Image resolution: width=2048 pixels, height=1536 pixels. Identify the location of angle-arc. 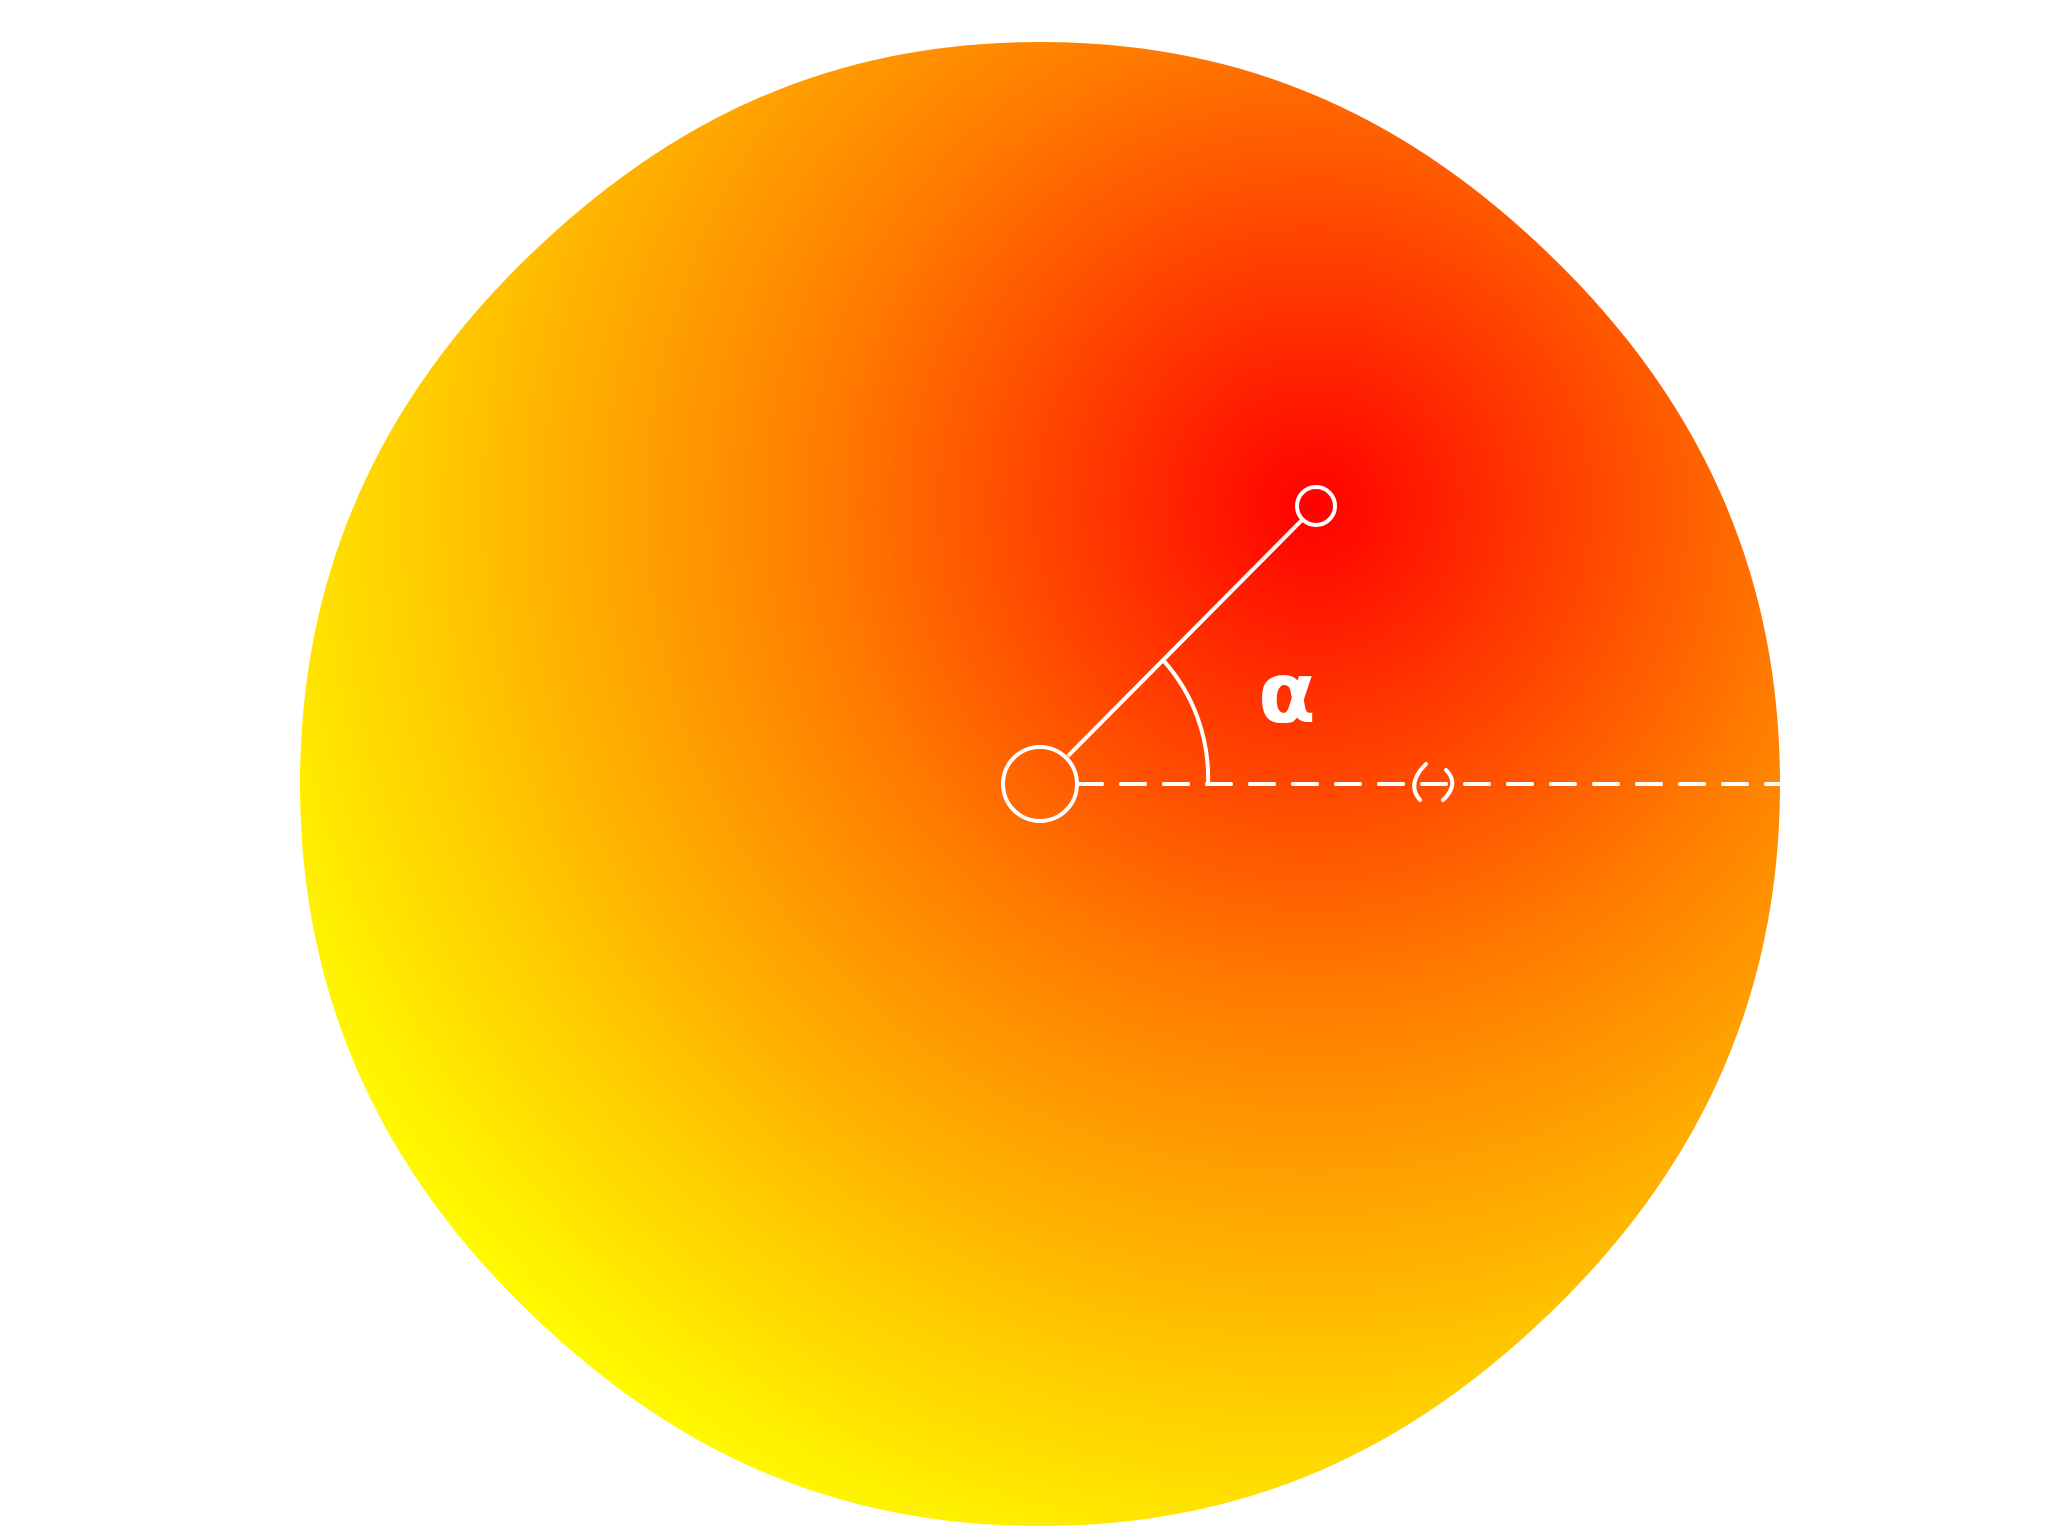
(1186, 721).